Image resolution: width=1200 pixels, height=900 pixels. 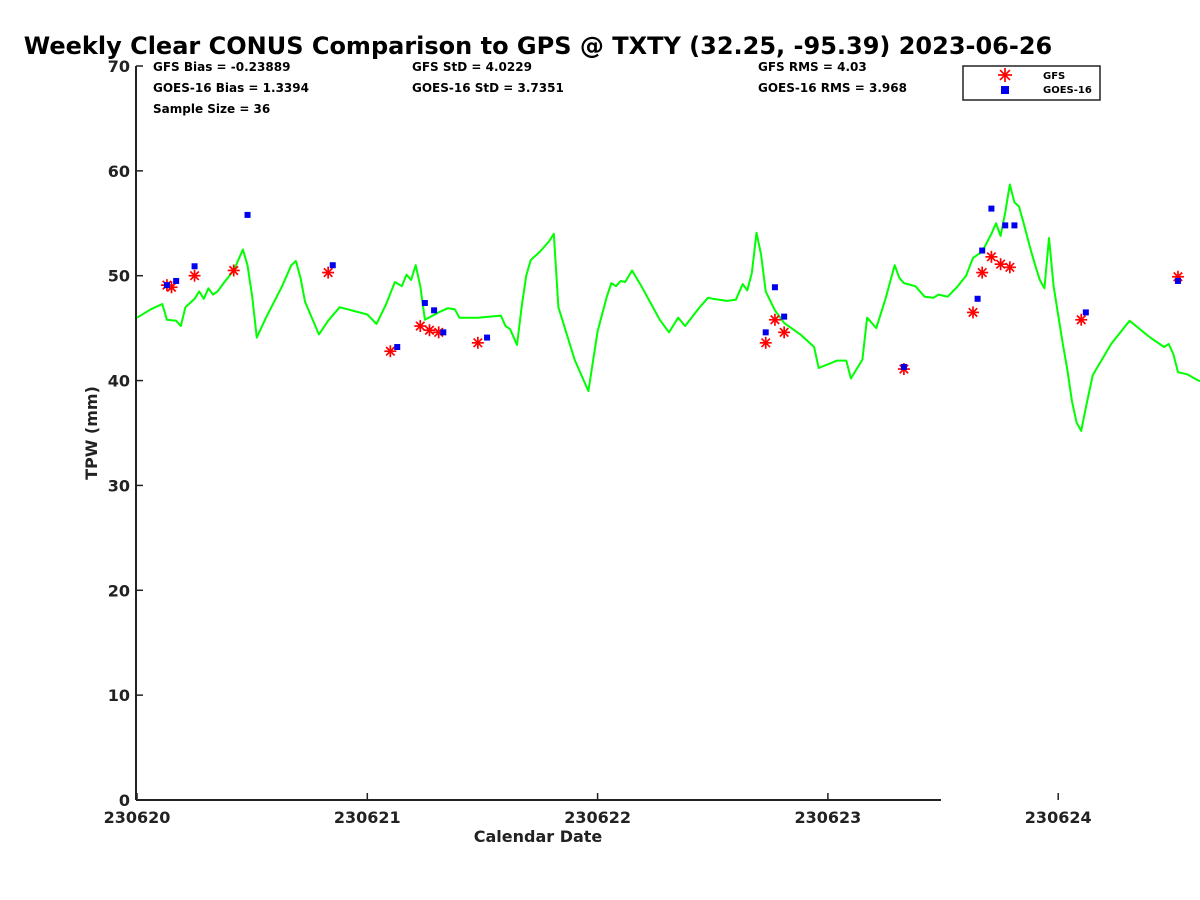 What do you see at coordinates (1067, 90) in the screenshot?
I see `legend-goes-label: GOES-16` at bounding box center [1067, 90].